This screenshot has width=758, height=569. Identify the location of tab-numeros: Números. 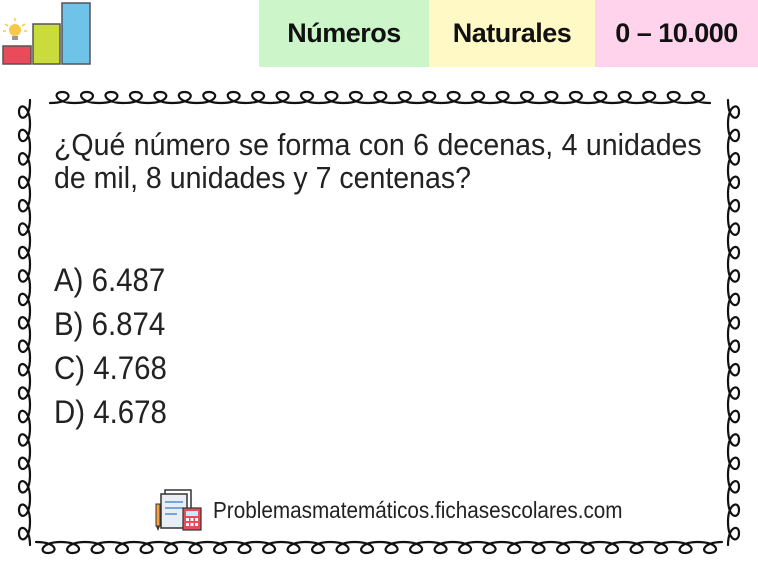
(344, 33).